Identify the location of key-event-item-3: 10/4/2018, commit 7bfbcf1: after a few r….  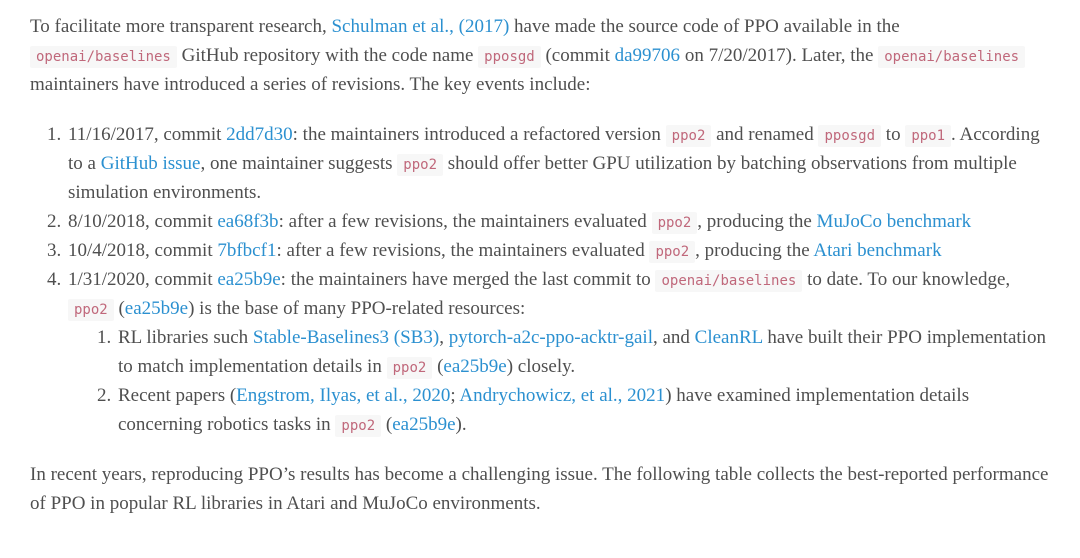
(558, 250).